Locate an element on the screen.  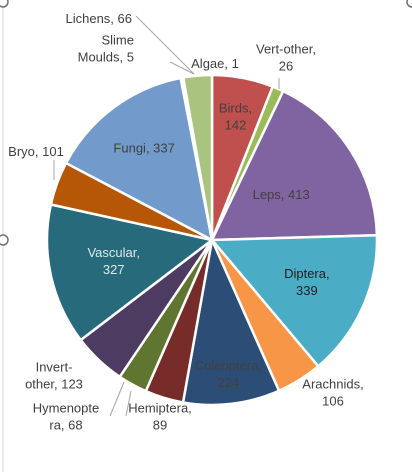
leader-line-lichens is located at coordinates (165, 45).